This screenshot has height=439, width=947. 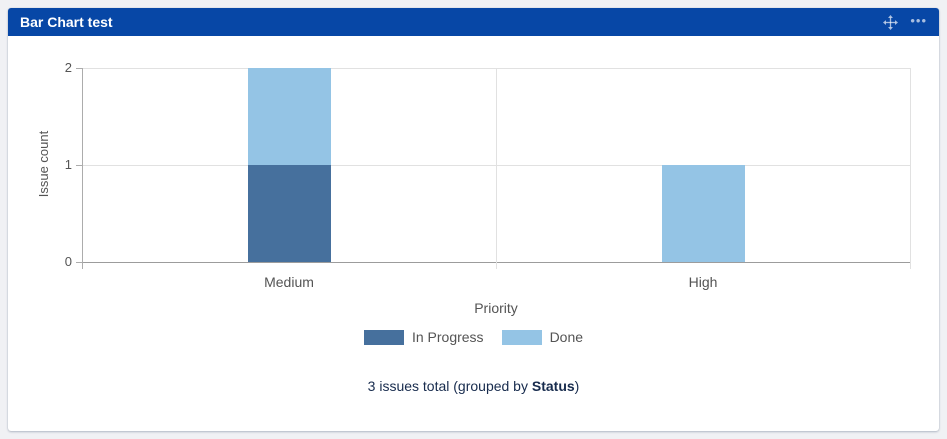 What do you see at coordinates (66, 22) in the screenshot?
I see `gadget-title: Bar Chart test` at bounding box center [66, 22].